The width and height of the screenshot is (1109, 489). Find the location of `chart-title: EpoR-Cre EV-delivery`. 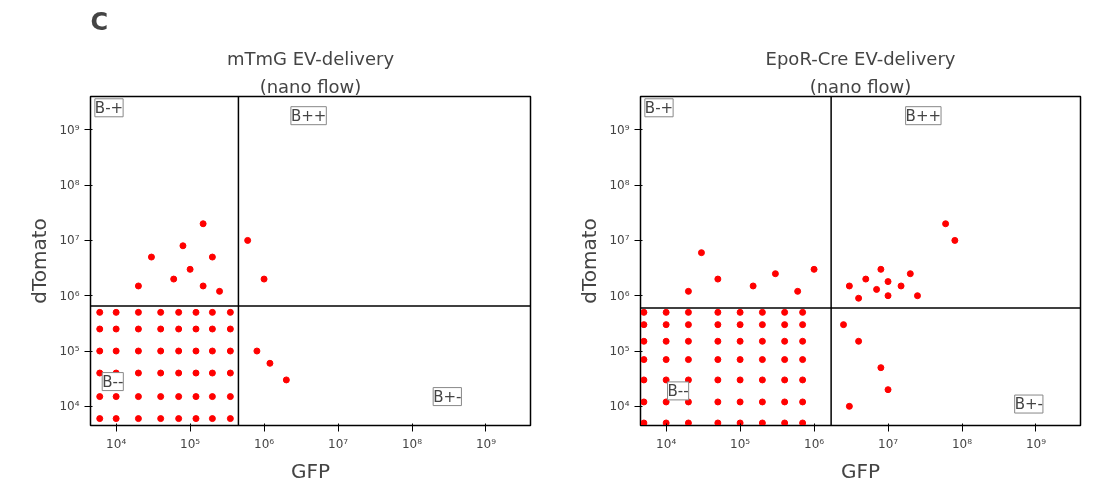

chart-title: EpoR-Cre EV-delivery is located at coordinates (860, 58).